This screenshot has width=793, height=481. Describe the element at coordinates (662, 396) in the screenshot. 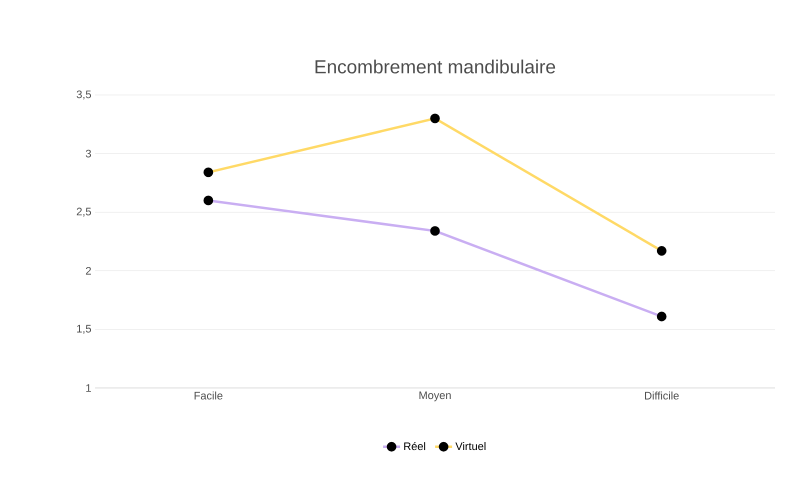

I see `x-tick-label: Difficile` at that location.